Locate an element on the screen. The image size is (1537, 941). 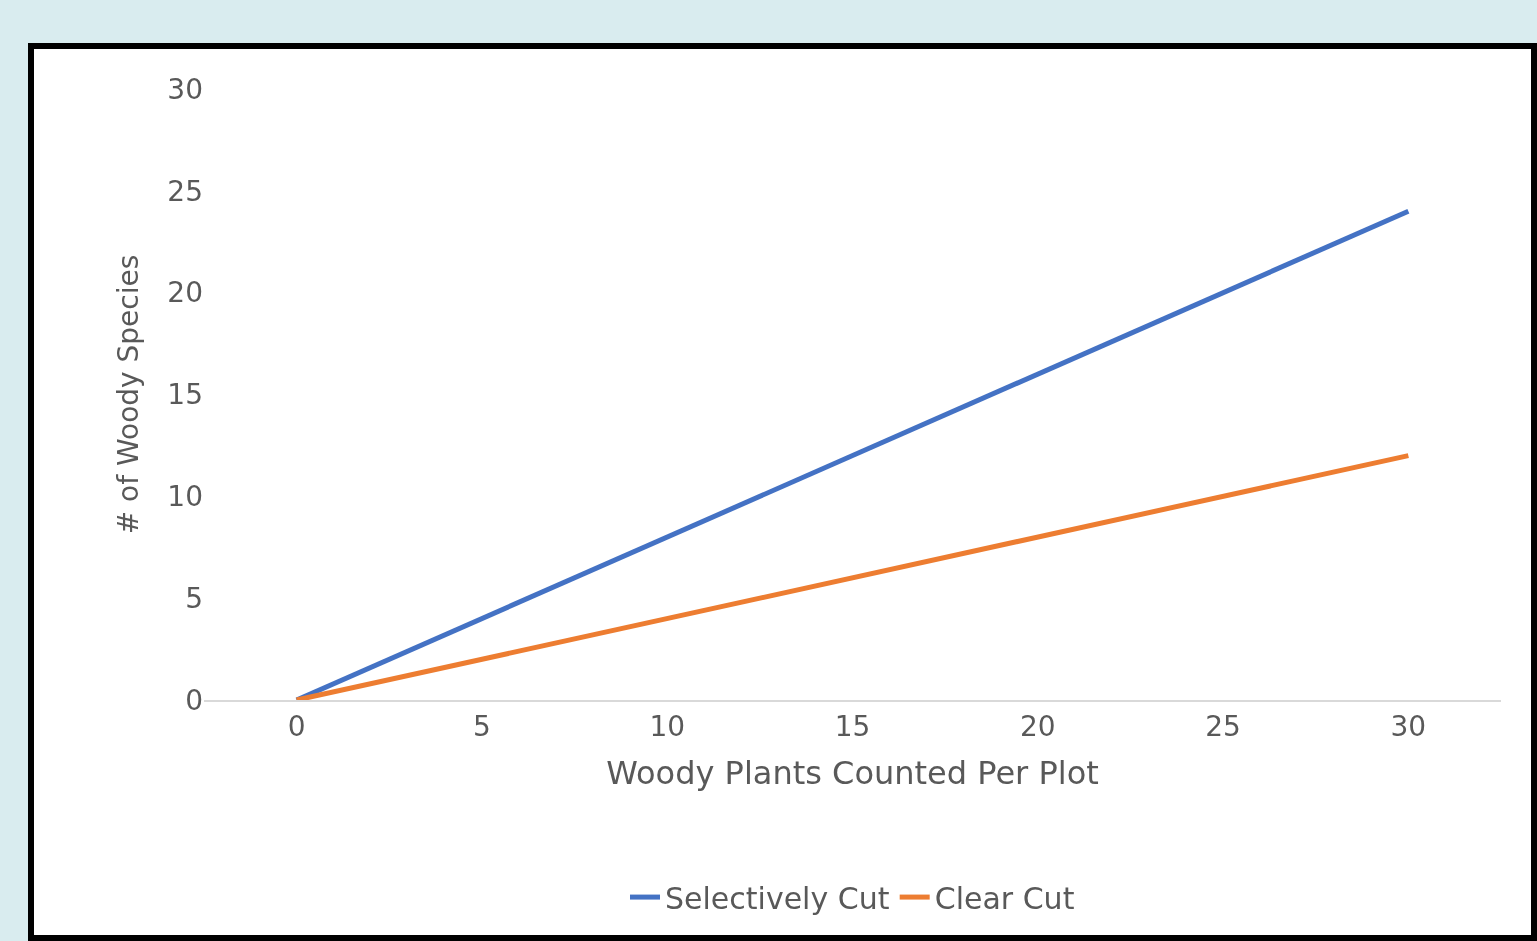
y-tick-label: 20 is located at coordinates (185, 293).